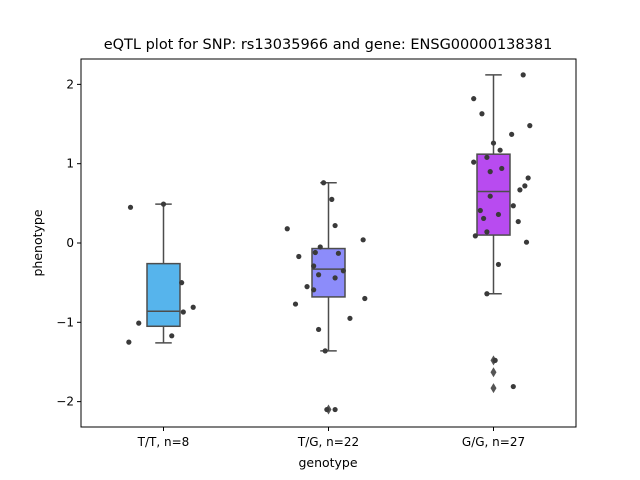 This screenshot has width=640, height=480. What do you see at coordinates (163, 442) in the screenshot?
I see `x-tick-label: T/T, n=8` at bounding box center [163, 442].